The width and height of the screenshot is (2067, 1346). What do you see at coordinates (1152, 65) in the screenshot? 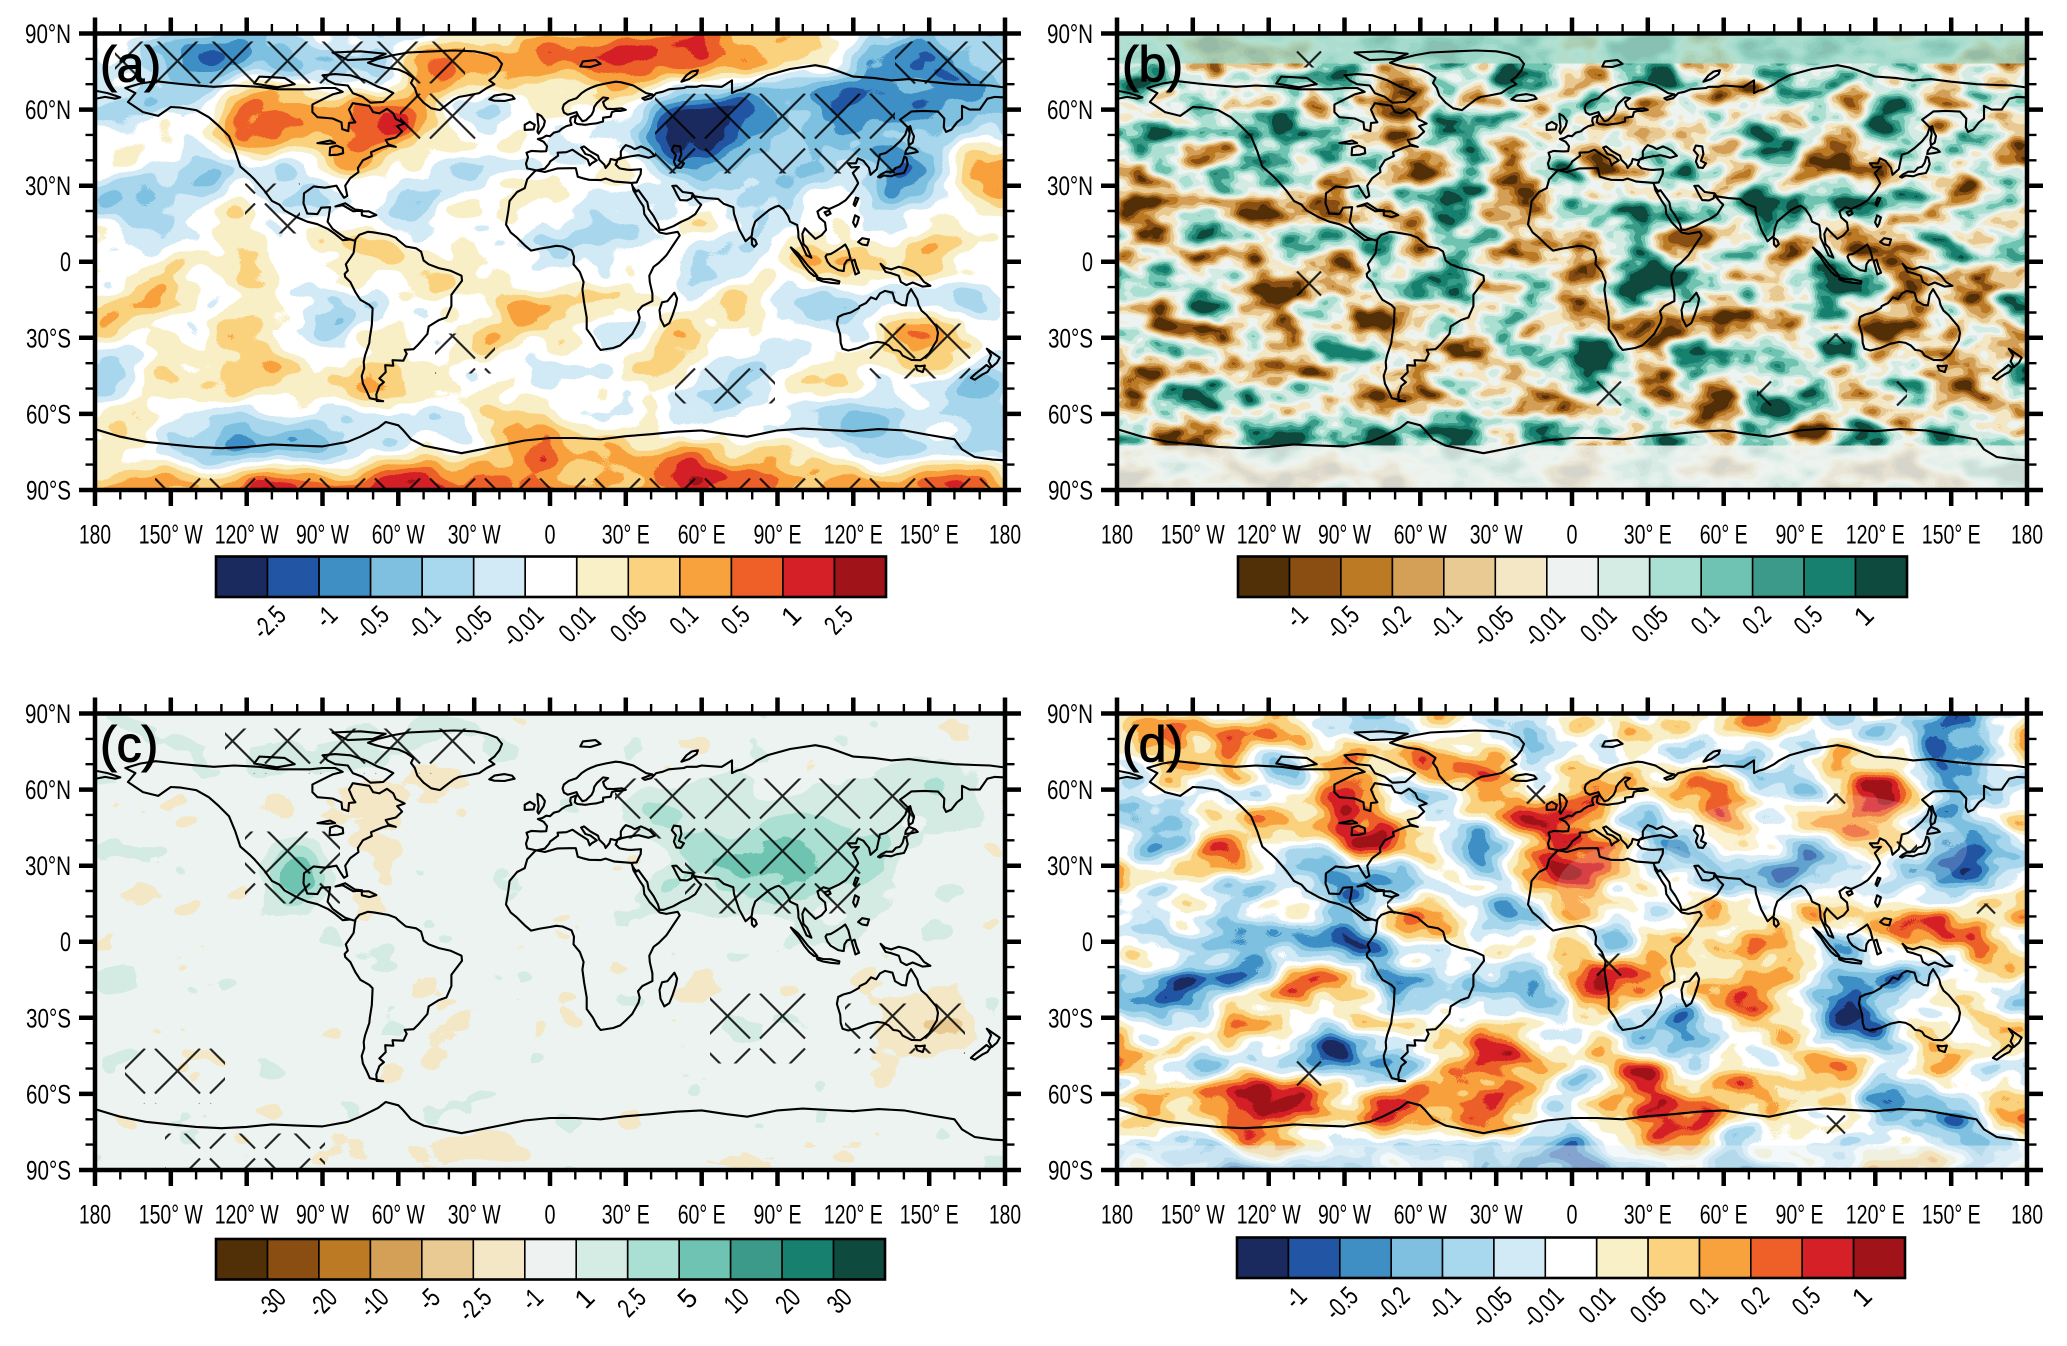
I see `svg-text: (b)` at bounding box center [1152, 65].